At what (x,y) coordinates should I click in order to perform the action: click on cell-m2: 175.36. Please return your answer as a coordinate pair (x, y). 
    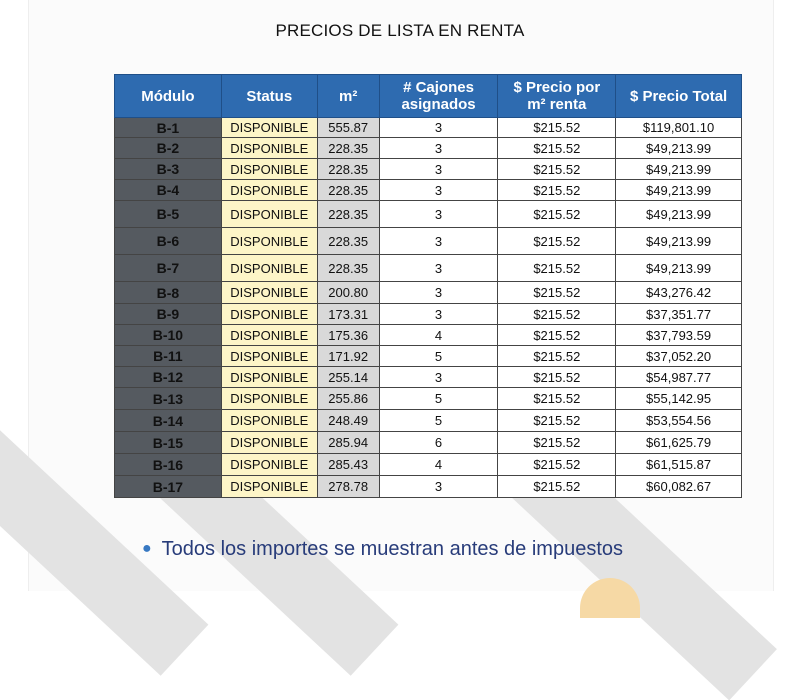
    Looking at the image, I should click on (348, 335).